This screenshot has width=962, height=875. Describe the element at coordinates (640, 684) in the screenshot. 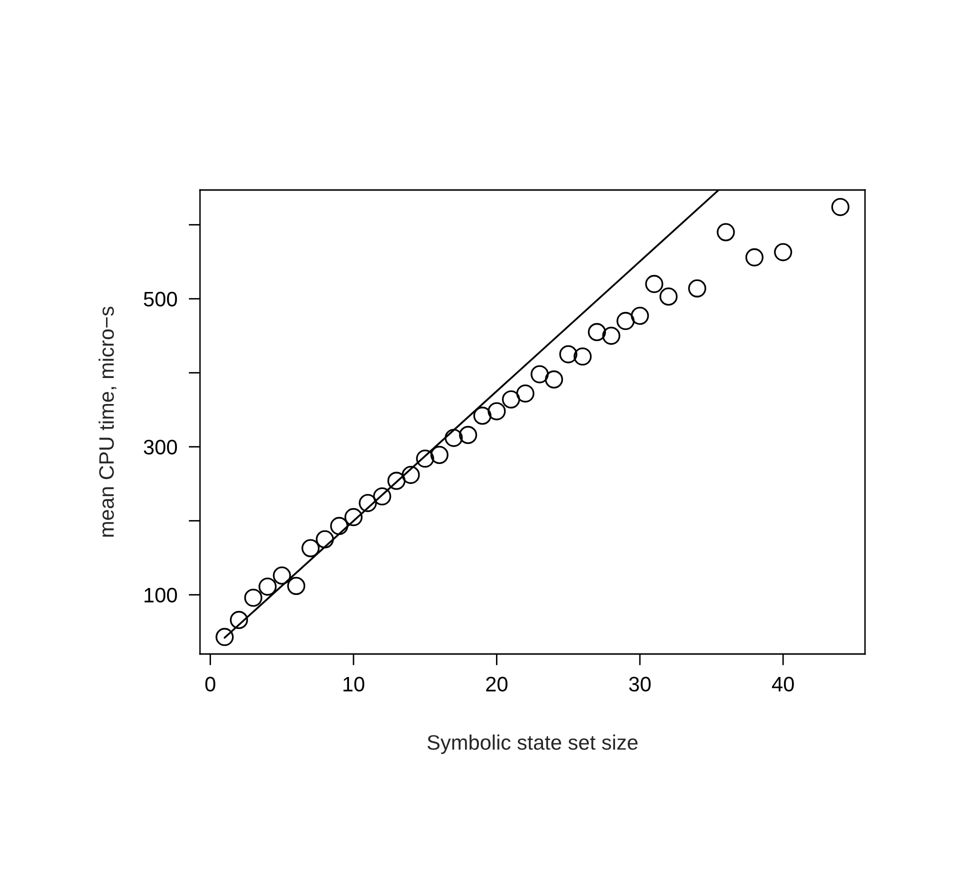

I see `x-tick-label: 30` at that location.